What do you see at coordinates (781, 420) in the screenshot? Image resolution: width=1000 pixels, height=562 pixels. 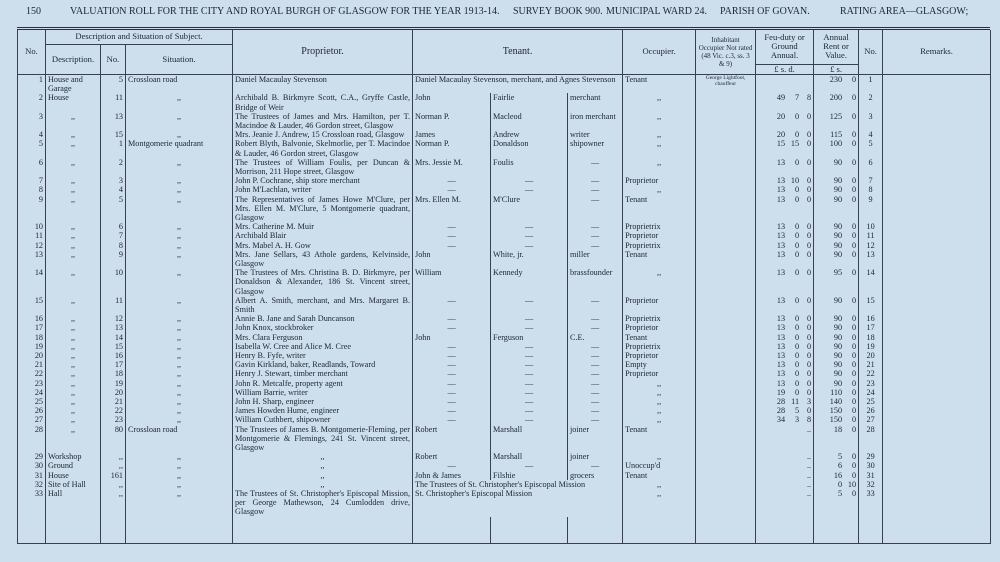 I see `feu-l: 34` at bounding box center [781, 420].